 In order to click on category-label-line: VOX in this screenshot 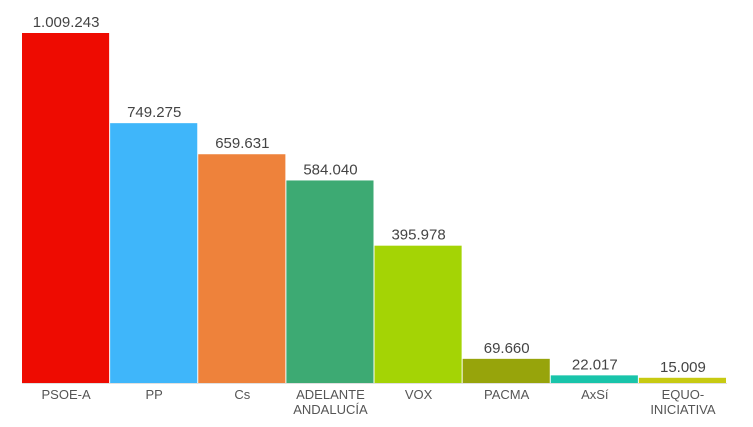, I will do `click(419, 394)`.